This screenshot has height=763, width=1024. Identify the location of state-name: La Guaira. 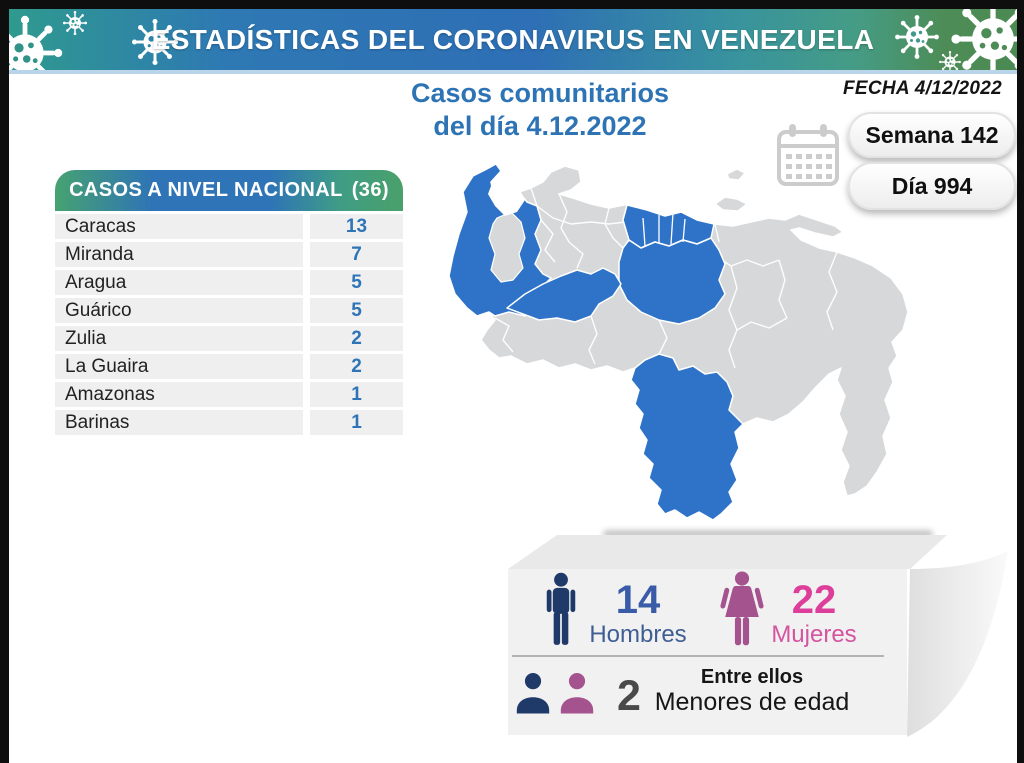
(179, 366).